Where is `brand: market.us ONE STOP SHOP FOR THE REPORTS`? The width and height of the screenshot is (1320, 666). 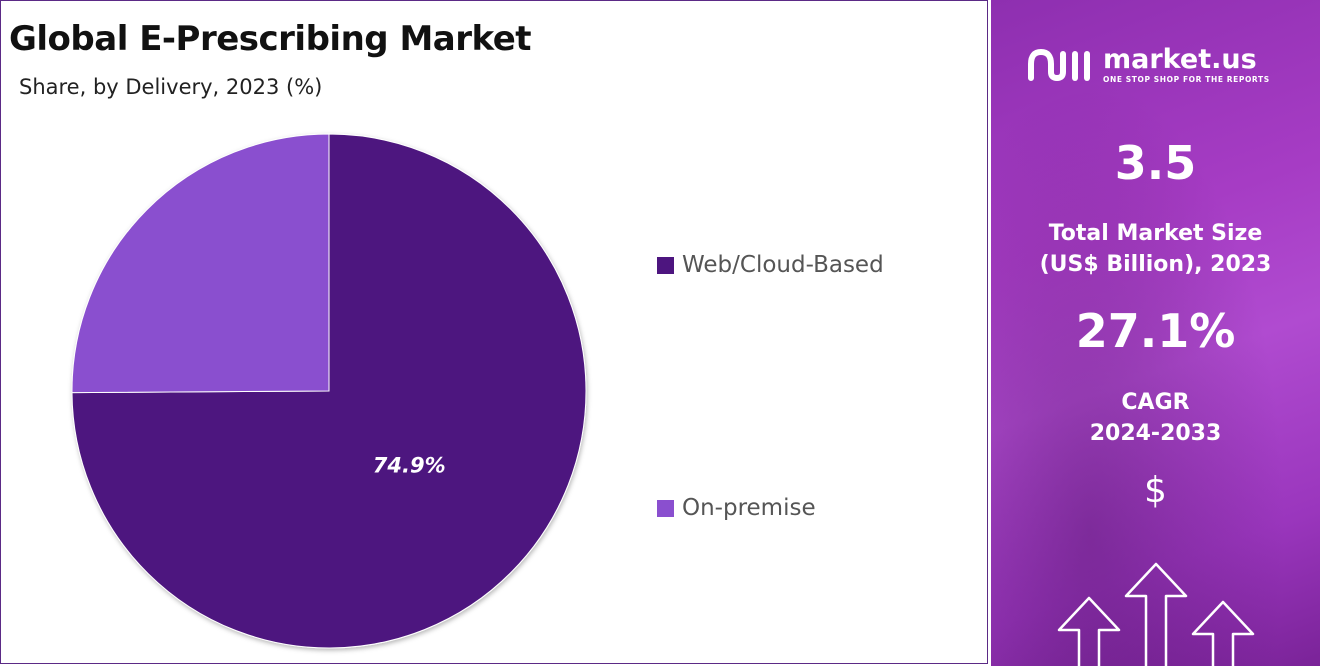
brand: market.us ONE STOP SHOP FOR THE REPORTS is located at coordinates (1160, 67).